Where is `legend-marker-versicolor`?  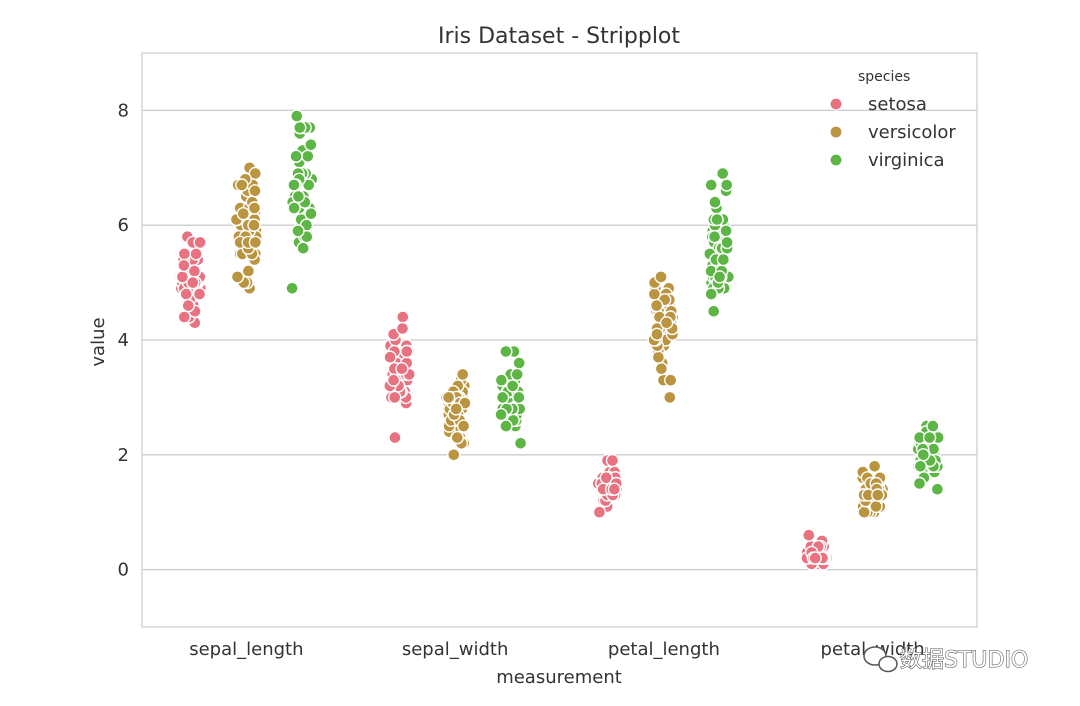
legend-marker-versicolor is located at coordinates (836, 132).